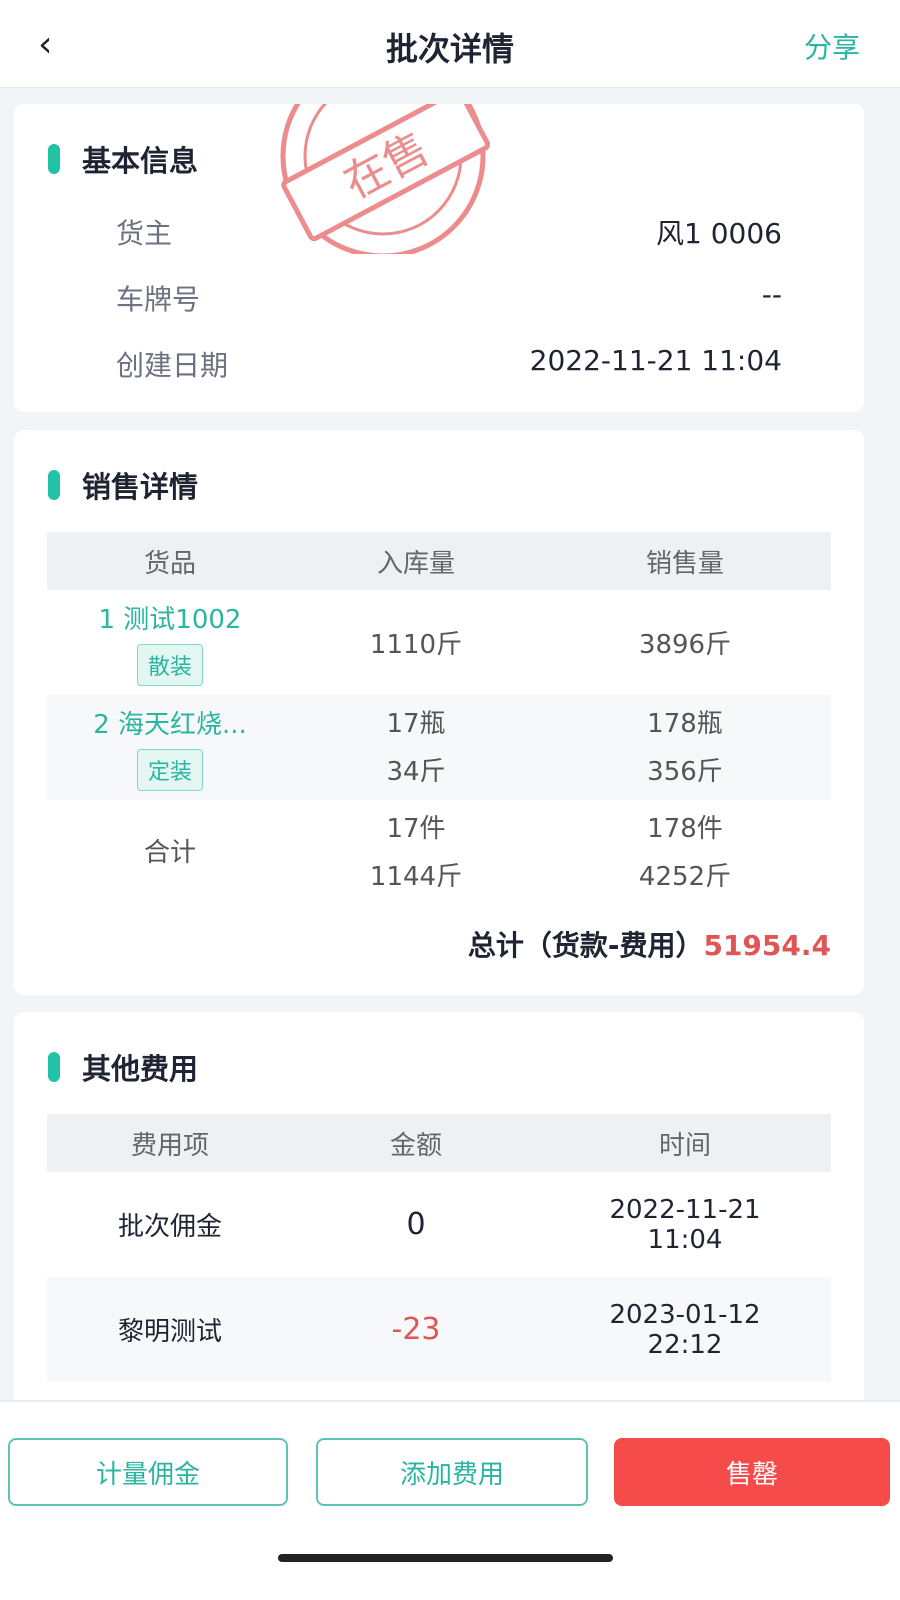 The image size is (900, 1600). Describe the element at coordinates (445, 1558) in the screenshot. I see `home-indicator` at that location.